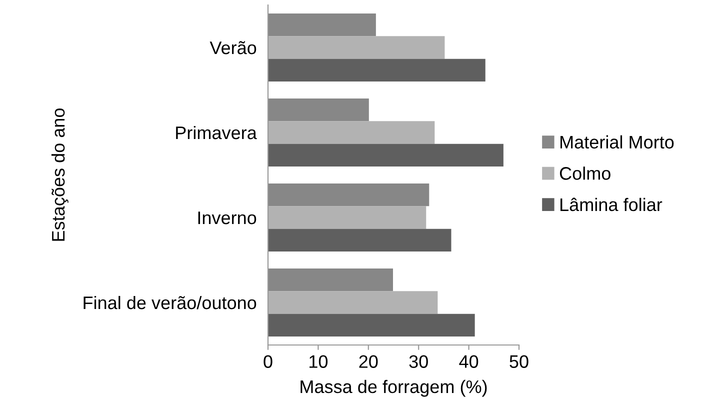 The width and height of the screenshot is (724, 403). I want to click on legend-label: Colmo, so click(585, 173).